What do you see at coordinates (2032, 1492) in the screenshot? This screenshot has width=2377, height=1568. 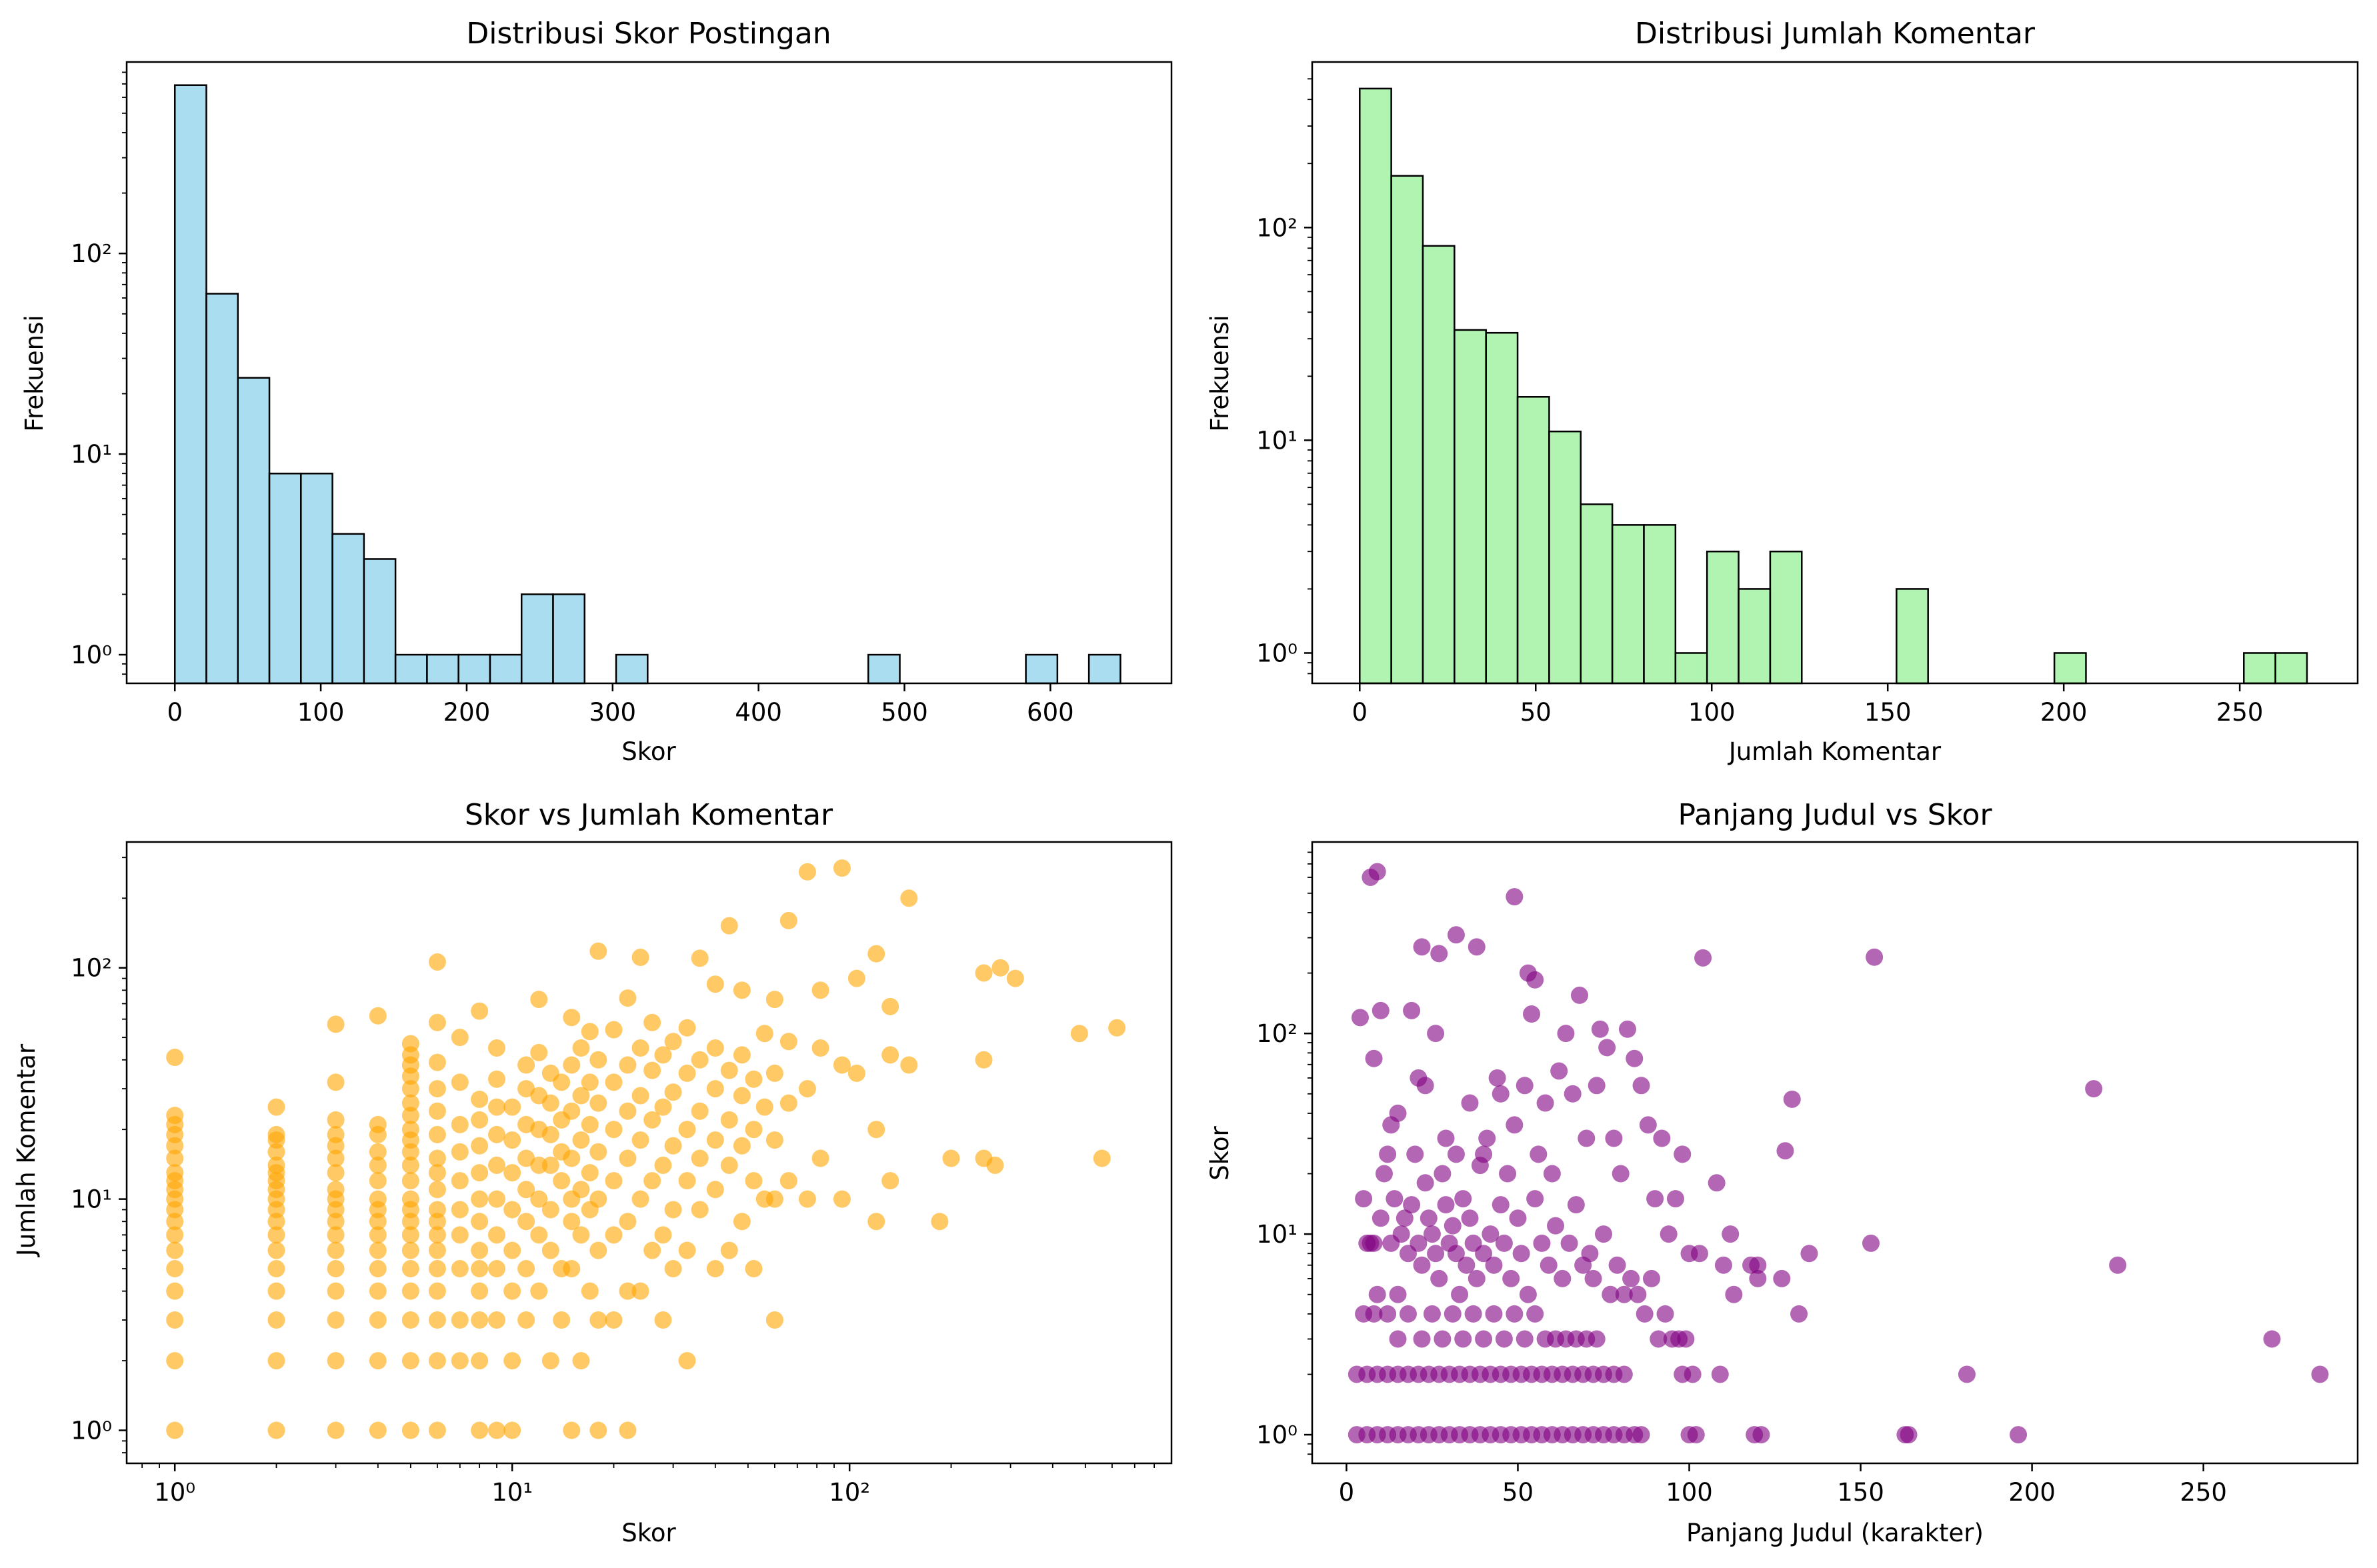 I see `x-tick-label: 200` at bounding box center [2032, 1492].